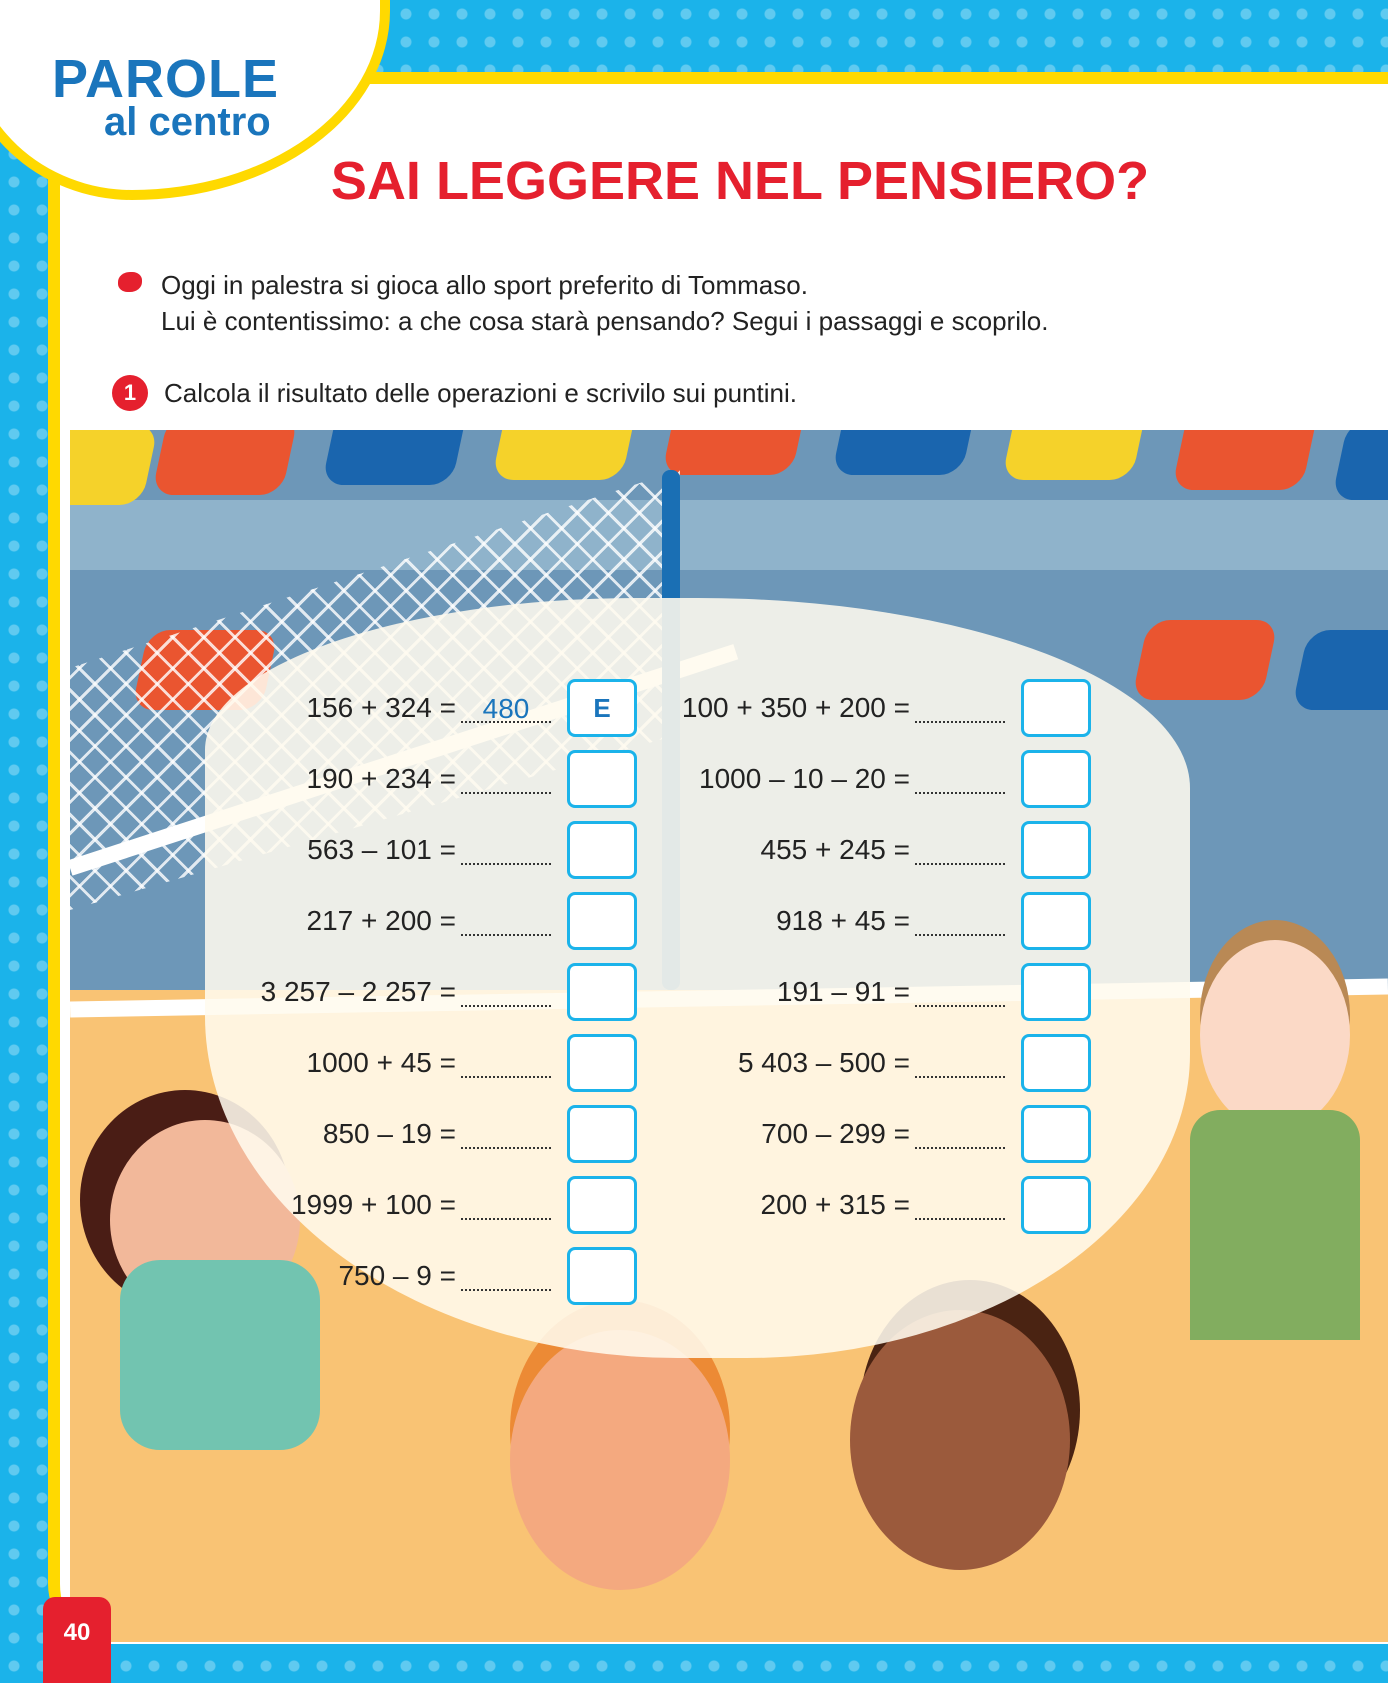  I want to click on flower-bullet-icon, so click(130, 282).